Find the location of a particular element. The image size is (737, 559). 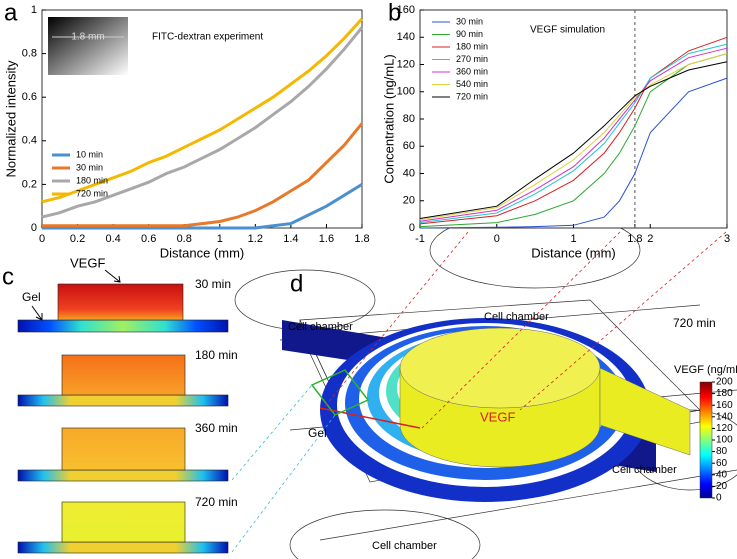

time-label: 30 min is located at coordinates (213, 284).